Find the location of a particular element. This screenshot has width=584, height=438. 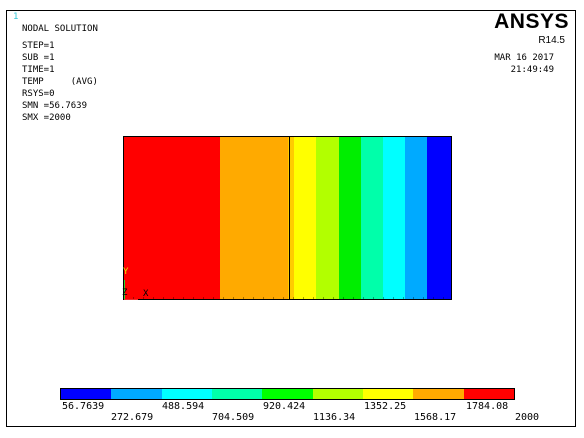

legend-label: 272.679 is located at coordinates (132, 417).